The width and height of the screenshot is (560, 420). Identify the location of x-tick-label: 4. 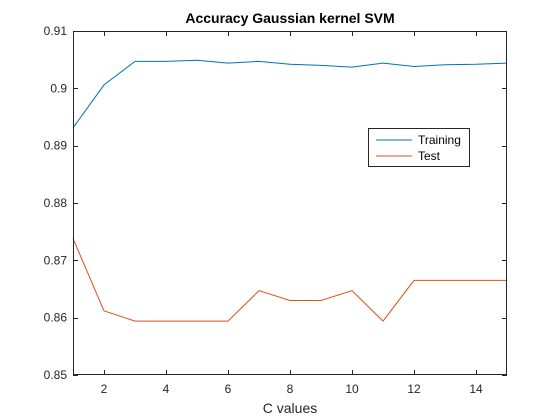
(166, 389).